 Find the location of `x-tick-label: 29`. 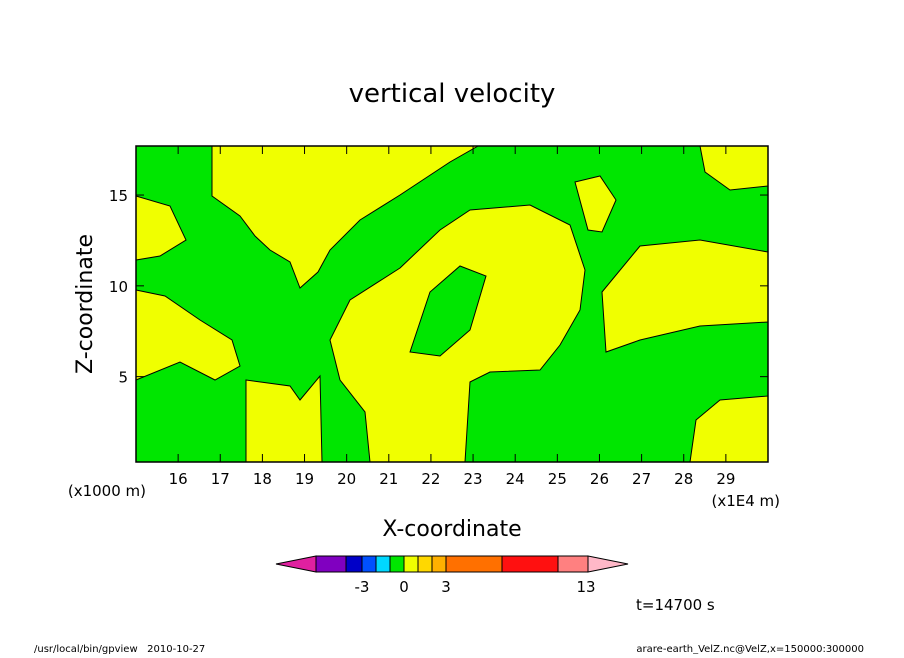

x-tick-label: 29 is located at coordinates (725, 479).